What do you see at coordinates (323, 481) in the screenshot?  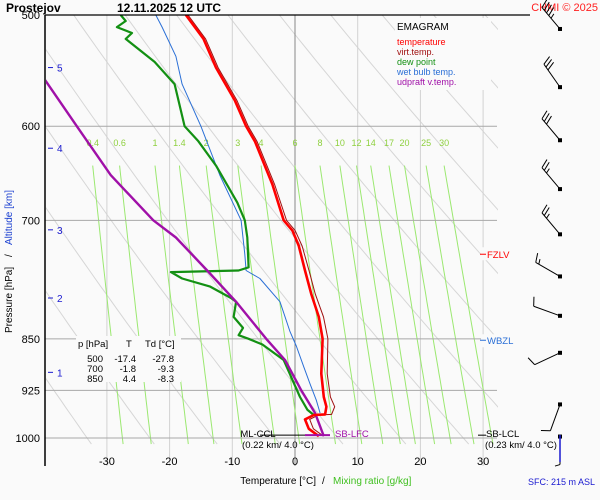 I see `x-axis-title-sep: /` at bounding box center [323, 481].